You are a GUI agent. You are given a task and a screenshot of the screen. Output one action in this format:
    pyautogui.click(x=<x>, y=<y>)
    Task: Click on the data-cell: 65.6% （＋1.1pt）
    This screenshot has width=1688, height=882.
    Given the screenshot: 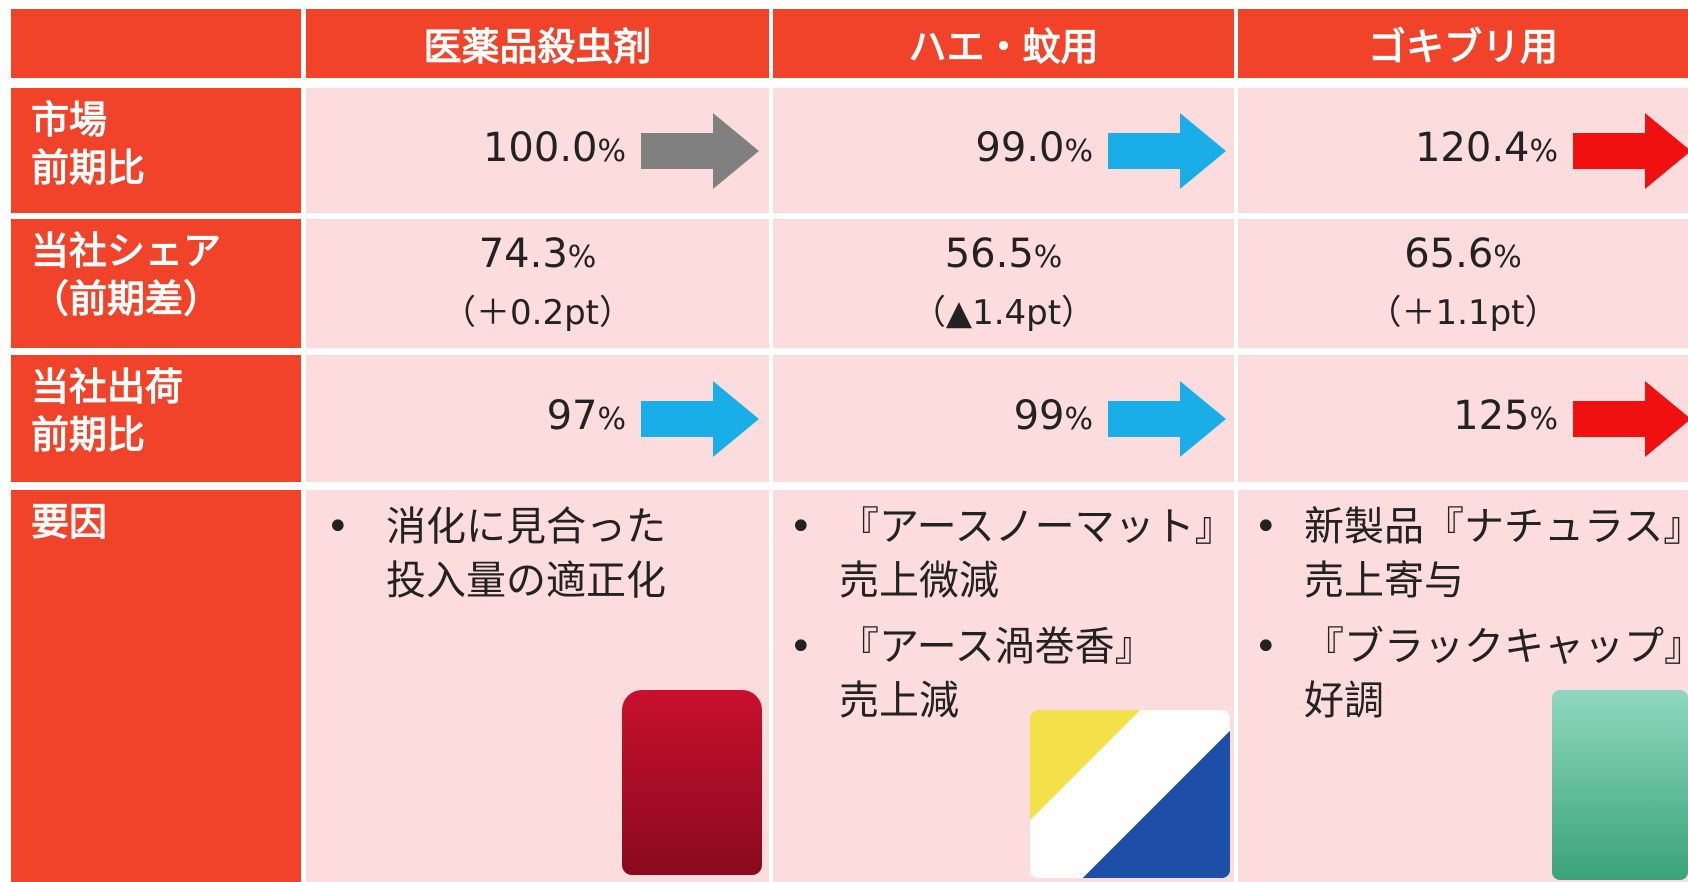 What is the action you would take?
    pyautogui.click(x=1463, y=283)
    